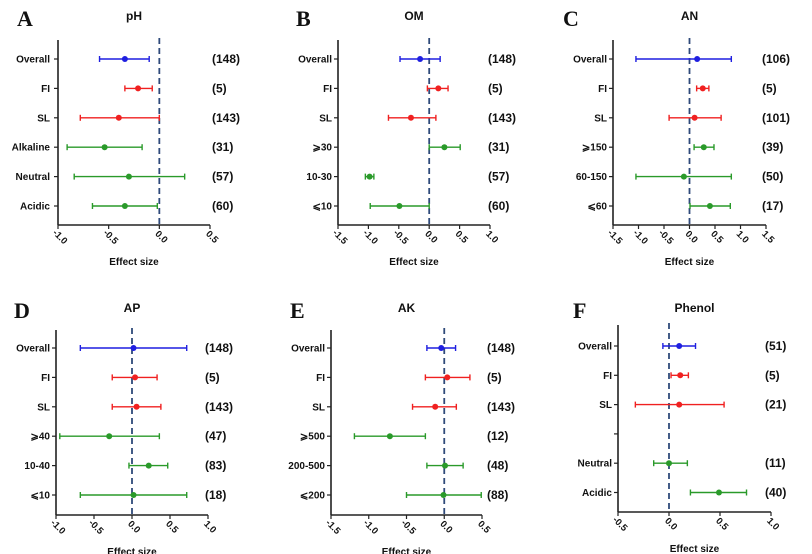 This screenshot has width=812, height=554. I want to click on sample-count: (50), so click(772, 177).